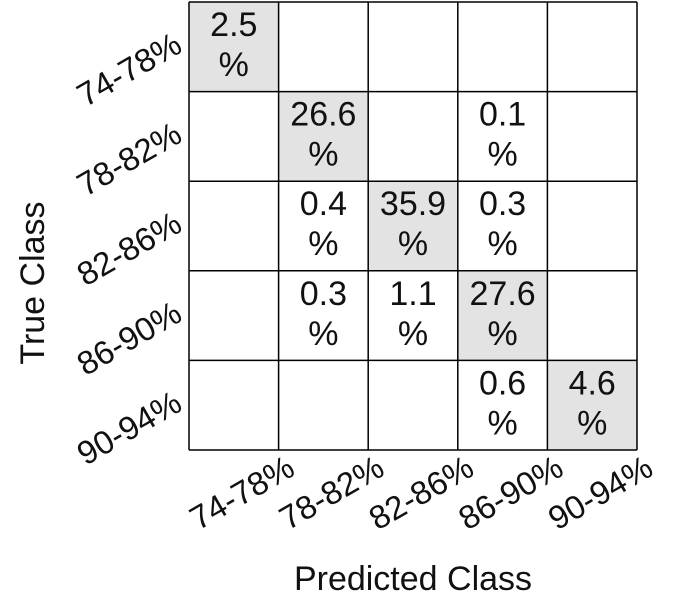  I want to click on y-tick-label: 78-82%, so click(128, 158).